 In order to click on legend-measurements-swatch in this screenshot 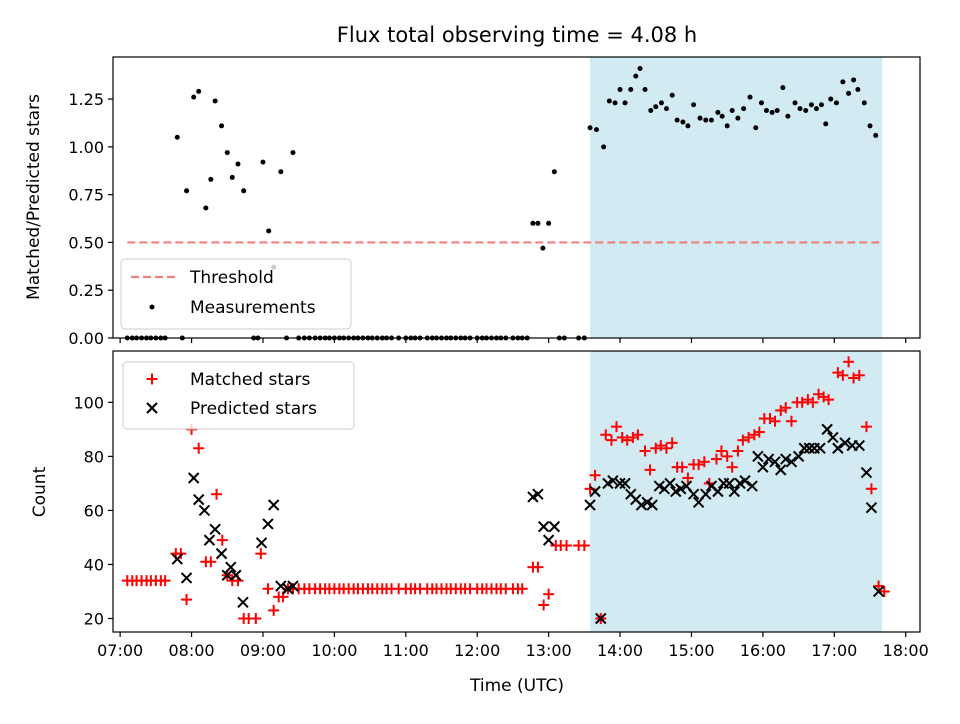, I will do `click(152, 307)`.